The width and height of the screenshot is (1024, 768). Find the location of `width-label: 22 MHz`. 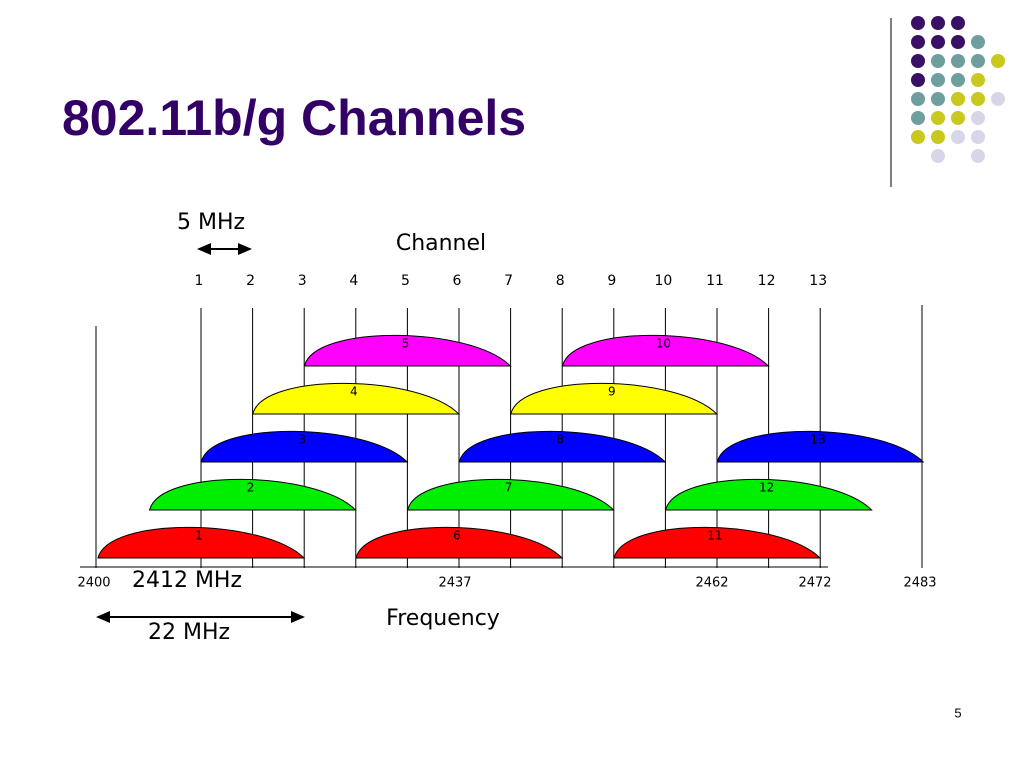

width-label: 22 MHz is located at coordinates (189, 632).